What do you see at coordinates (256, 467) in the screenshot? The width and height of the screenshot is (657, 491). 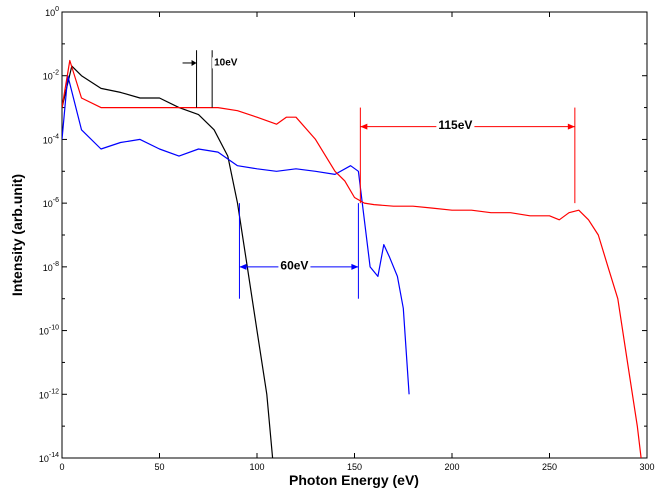 I see `x-tick-label: 100` at bounding box center [256, 467].